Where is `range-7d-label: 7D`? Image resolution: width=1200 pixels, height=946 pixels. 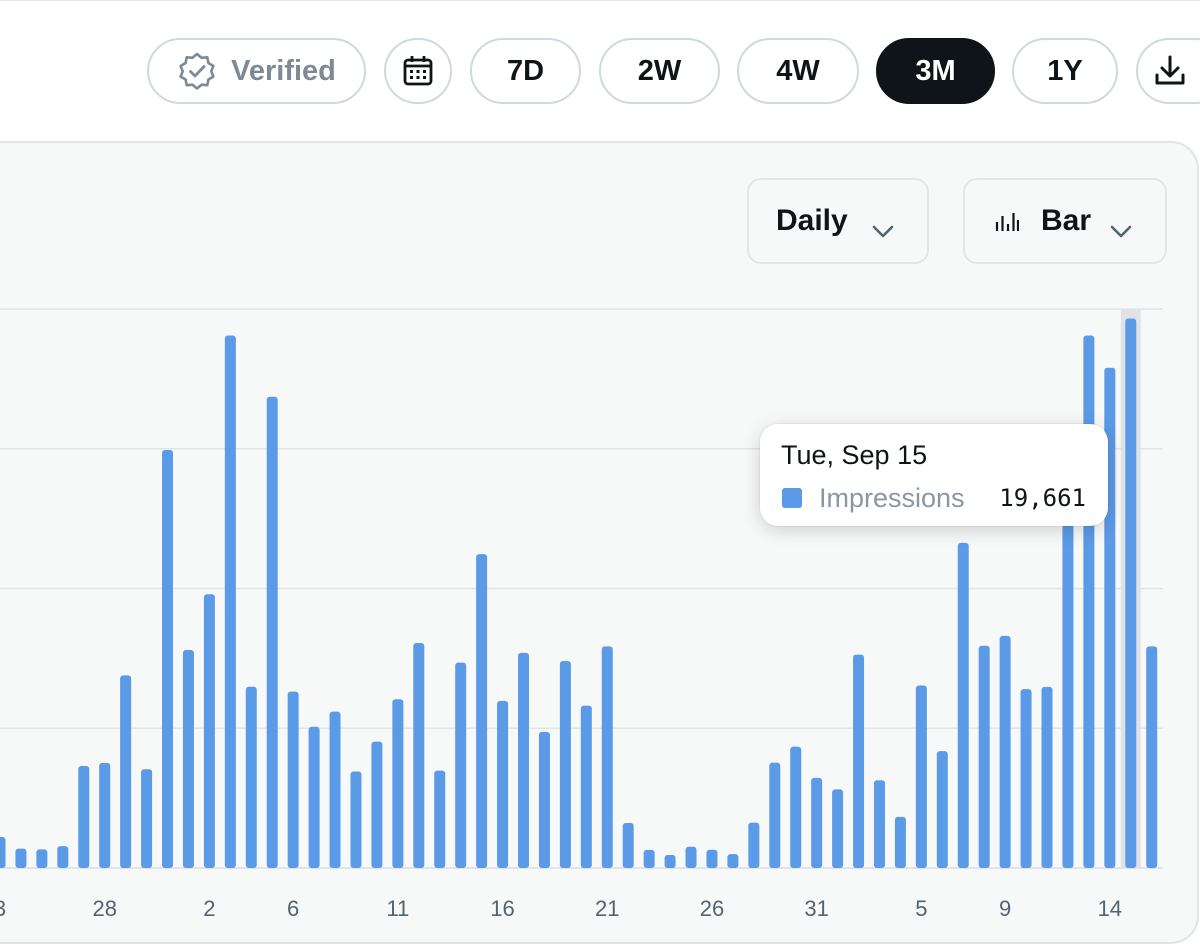
range-7d-label: 7D is located at coordinates (525, 70).